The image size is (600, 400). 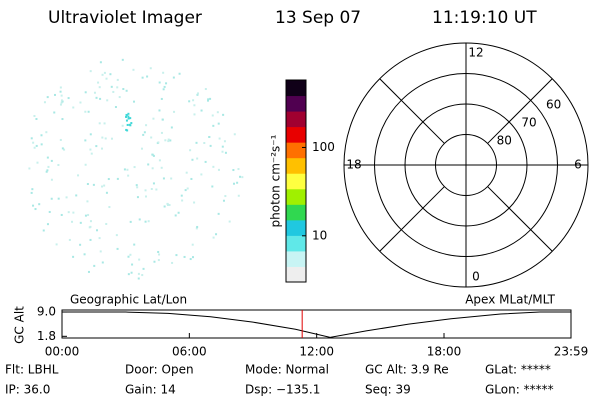 What do you see at coordinates (412, 219) in the screenshot?
I see `diagonal` at bounding box center [412, 219].